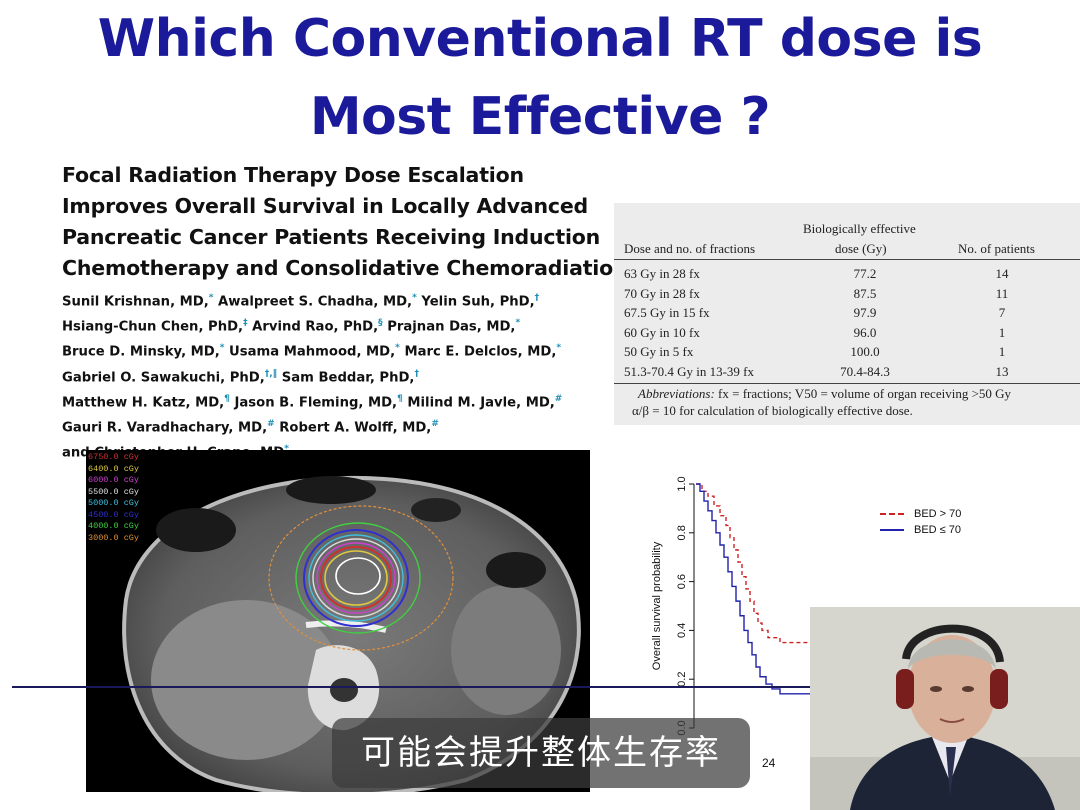  I want to click on cell-patients: 7, so click(1002, 312).